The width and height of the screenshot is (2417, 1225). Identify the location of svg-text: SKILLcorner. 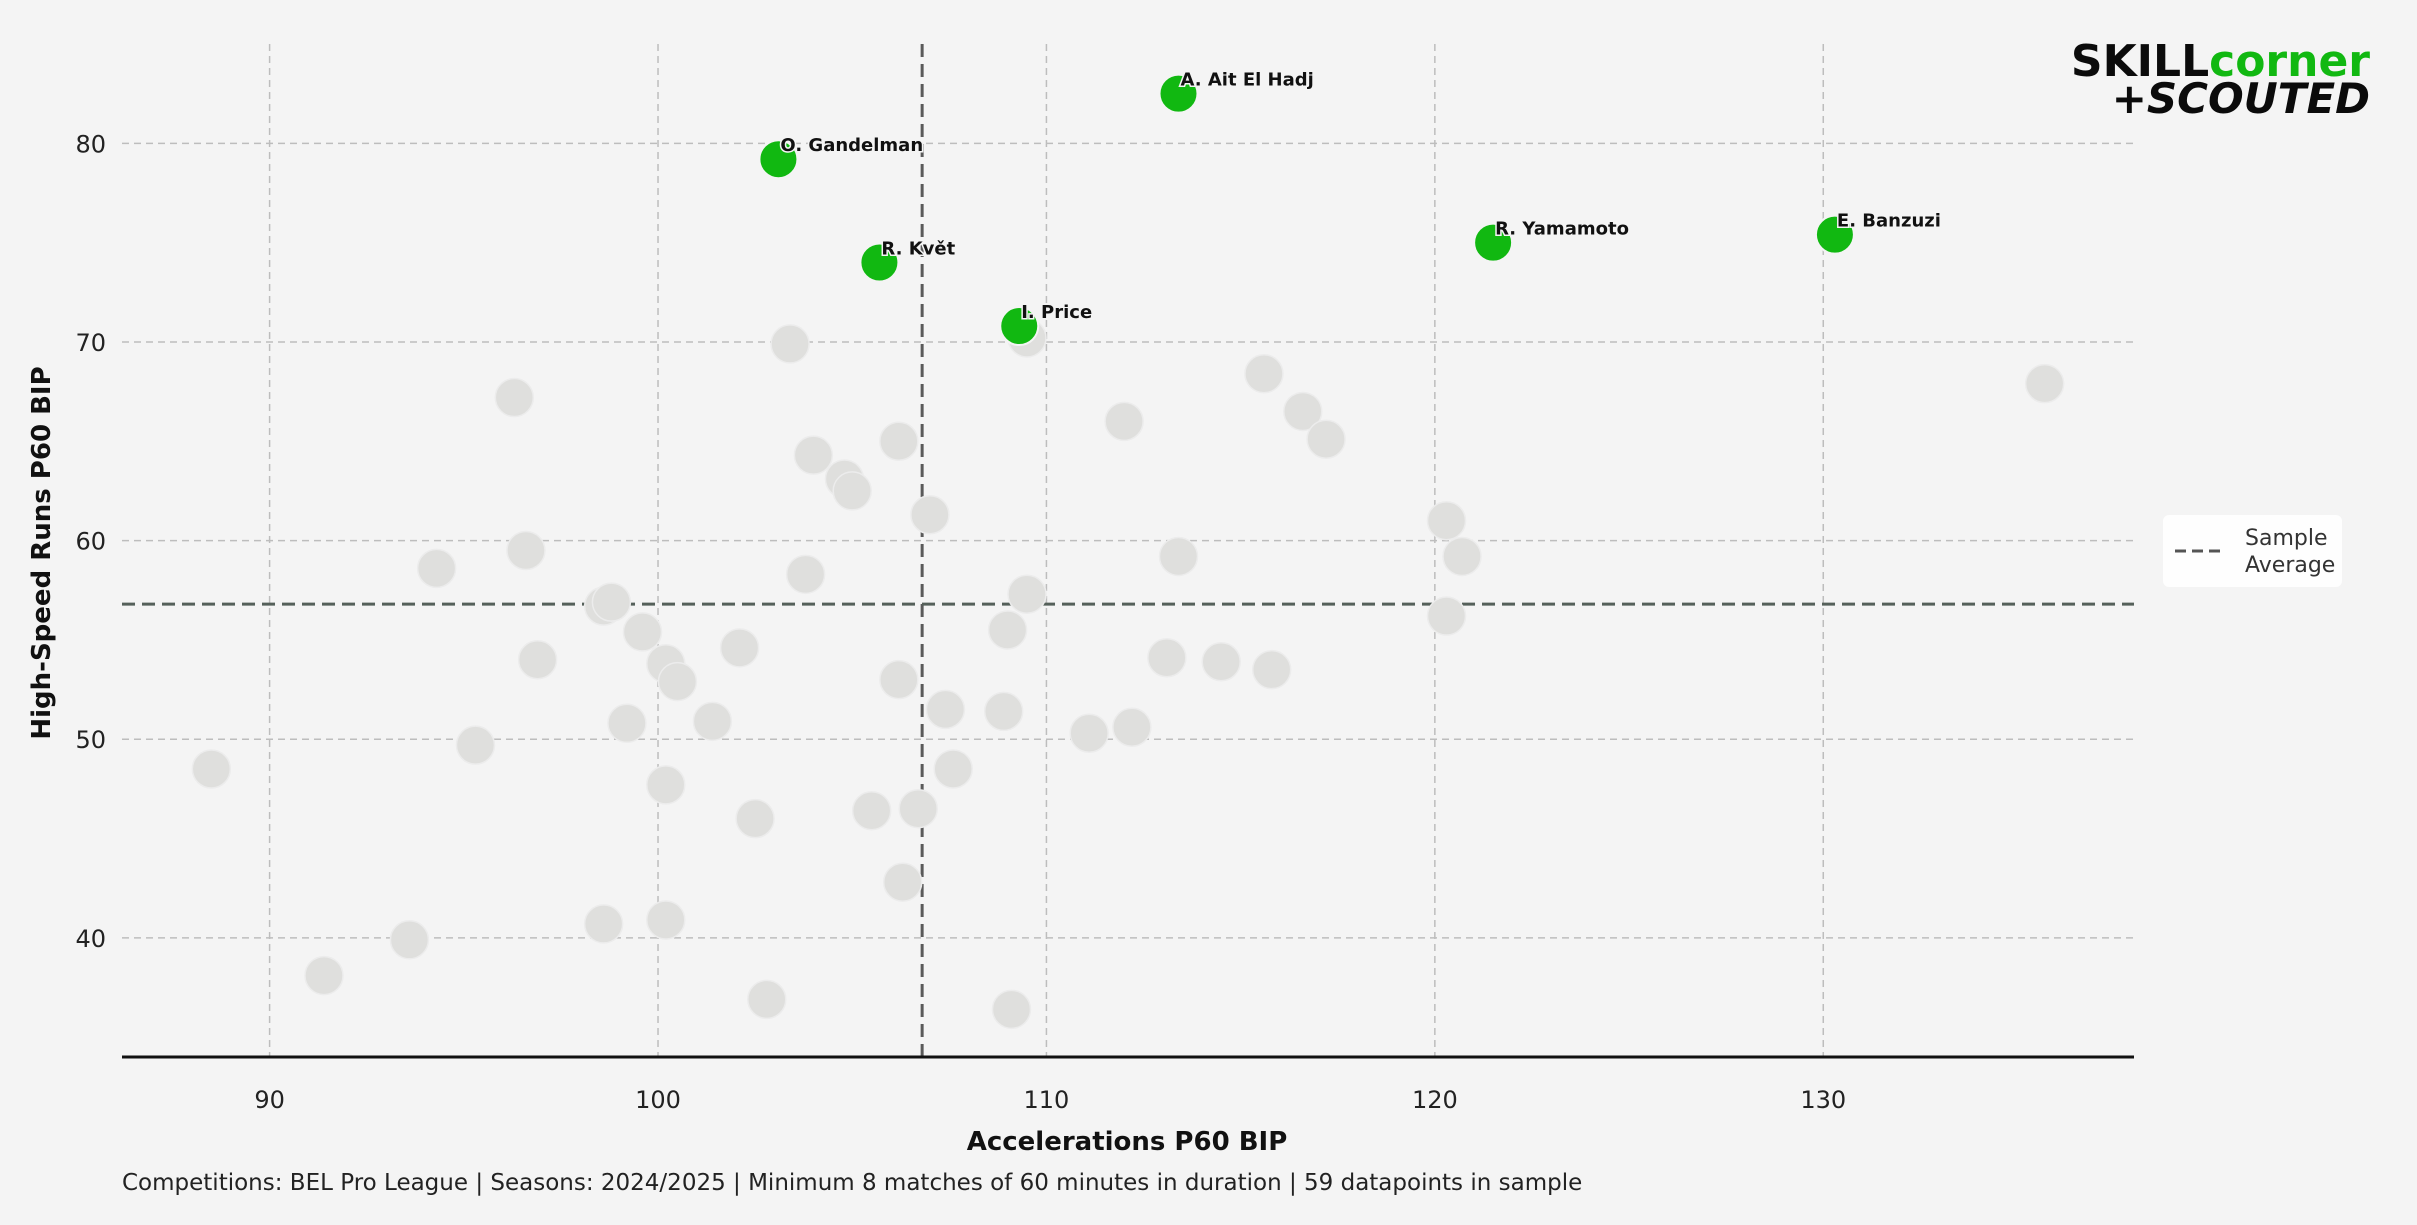
(2220, 61).